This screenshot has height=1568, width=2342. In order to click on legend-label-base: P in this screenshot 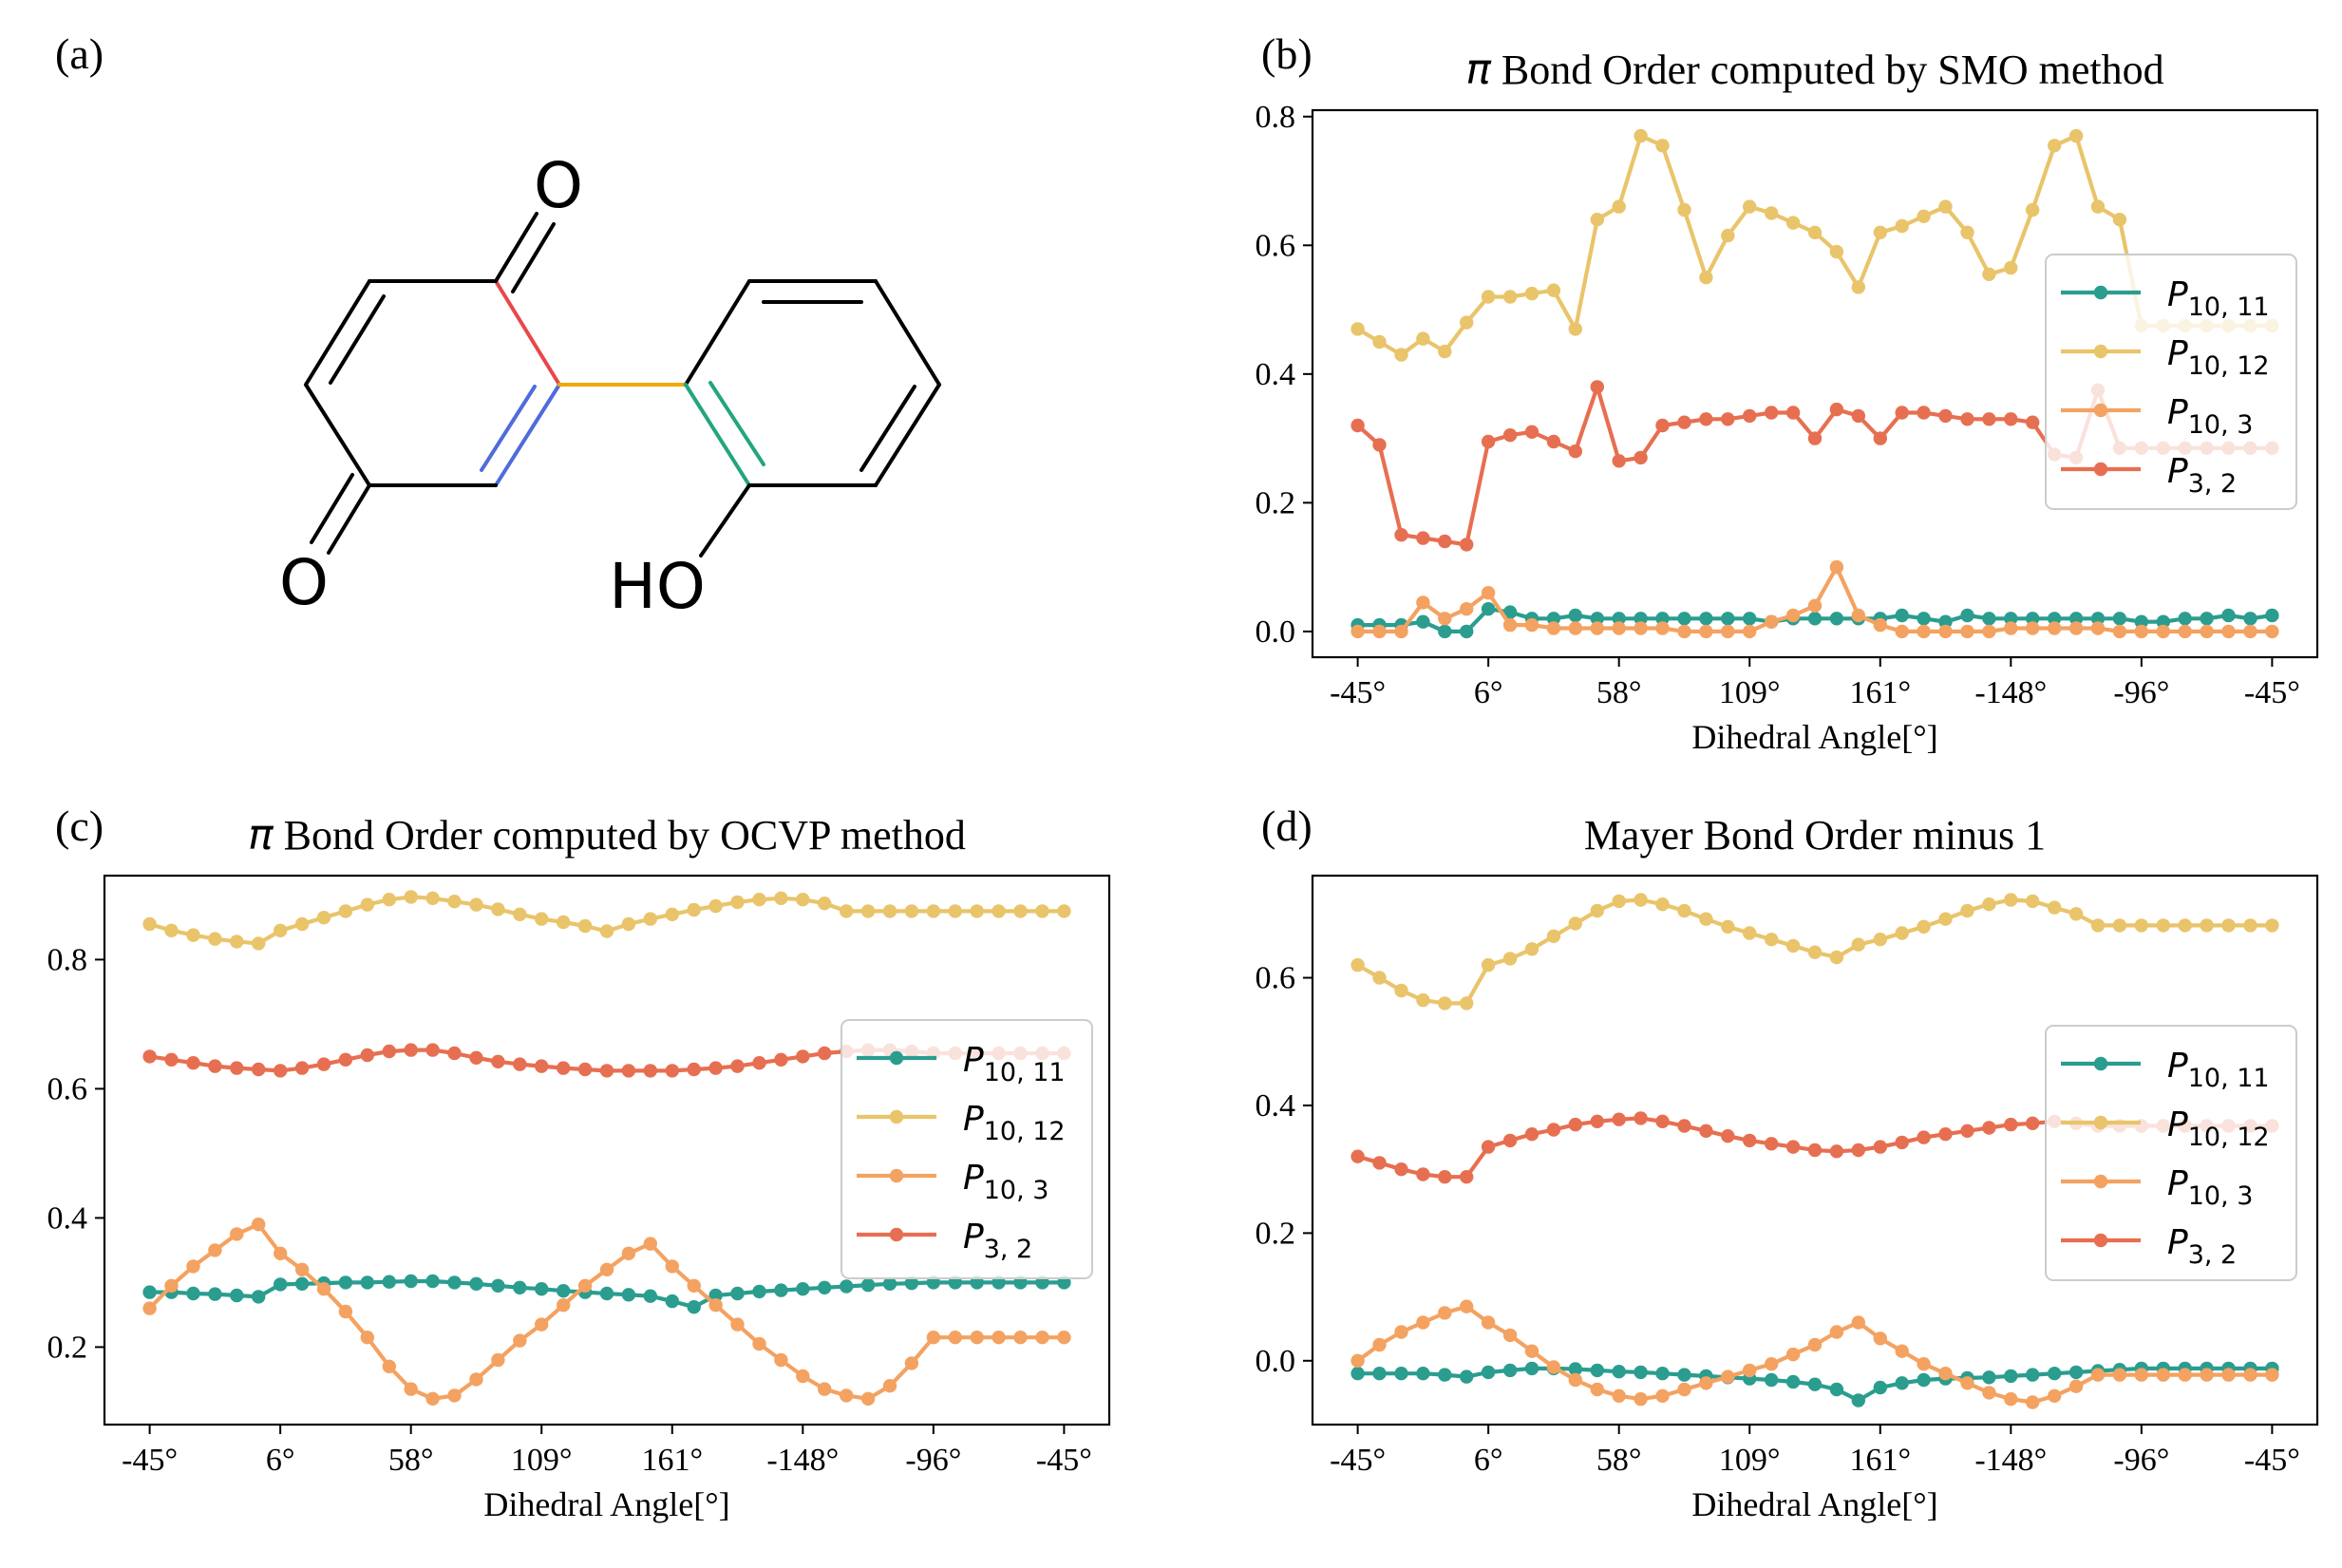, I will do `click(2177, 1066)`.